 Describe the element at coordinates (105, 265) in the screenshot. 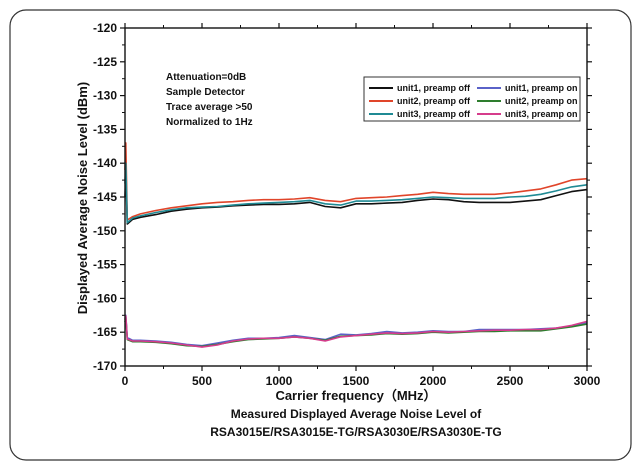

I see `y-tick-label: -155` at that location.